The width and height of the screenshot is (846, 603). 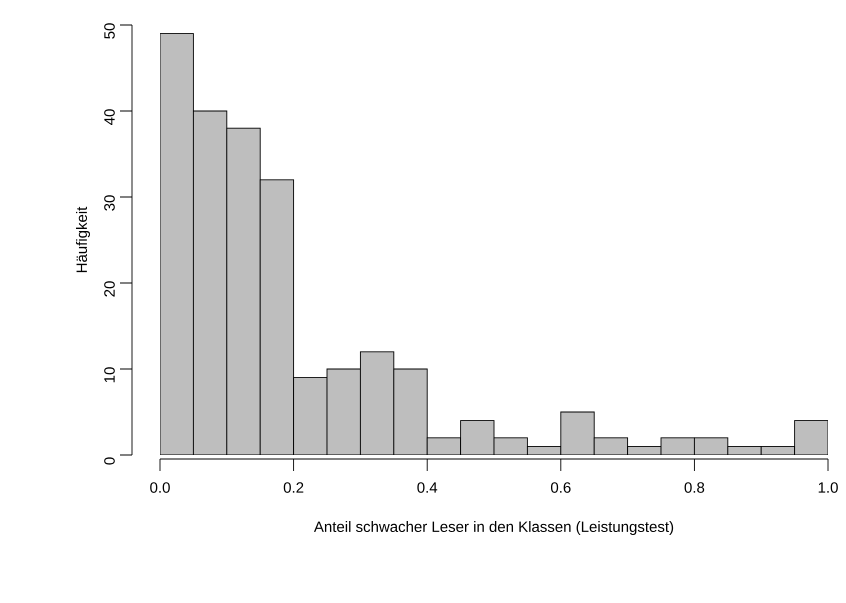 I want to click on y-tick-label: 30, so click(x=109, y=203).